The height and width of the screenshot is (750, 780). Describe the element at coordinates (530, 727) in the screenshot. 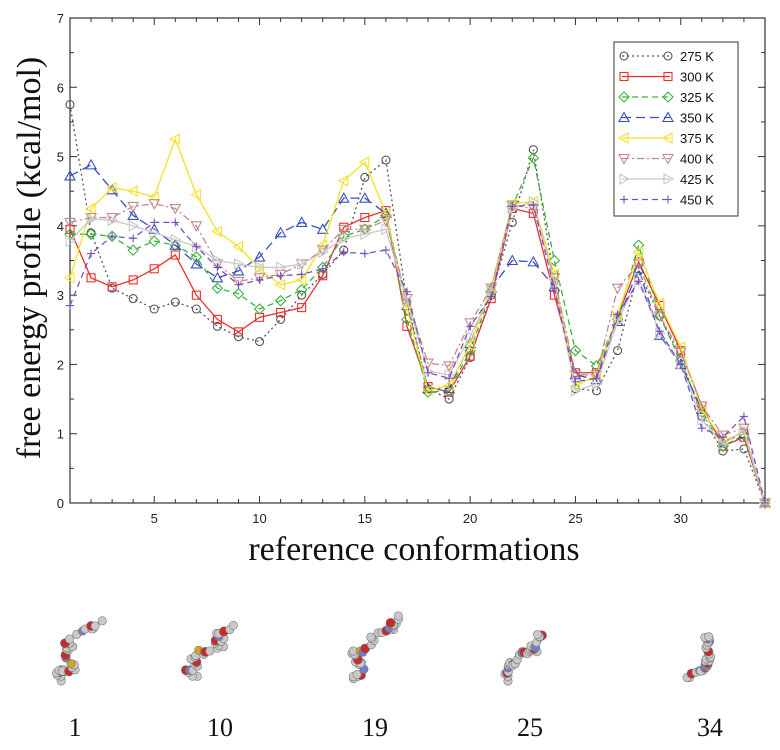

I see `conformation-label: 25` at that location.